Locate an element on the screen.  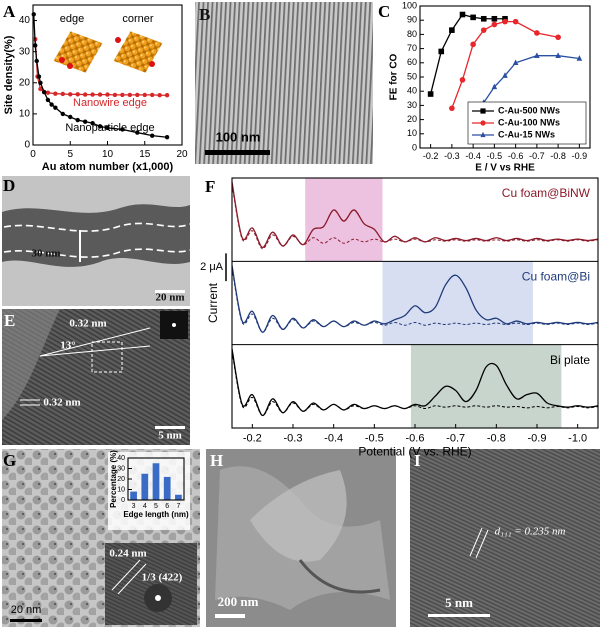
panel-series-label: Cu foam@Bi is located at coordinates (556, 277).